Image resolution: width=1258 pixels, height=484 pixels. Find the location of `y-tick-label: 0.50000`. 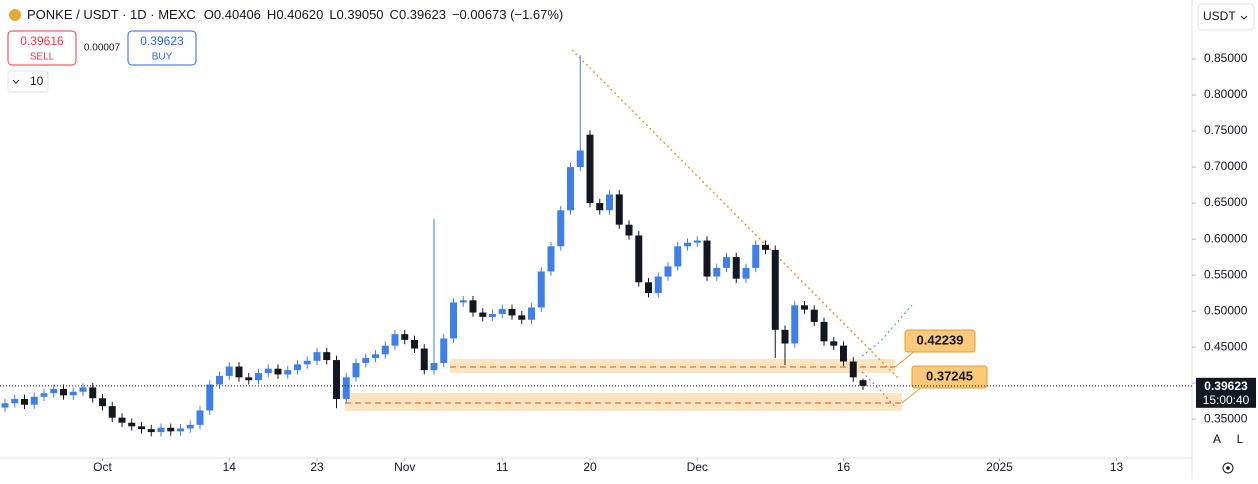

y-tick-label: 0.50000 is located at coordinates (1226, 310).